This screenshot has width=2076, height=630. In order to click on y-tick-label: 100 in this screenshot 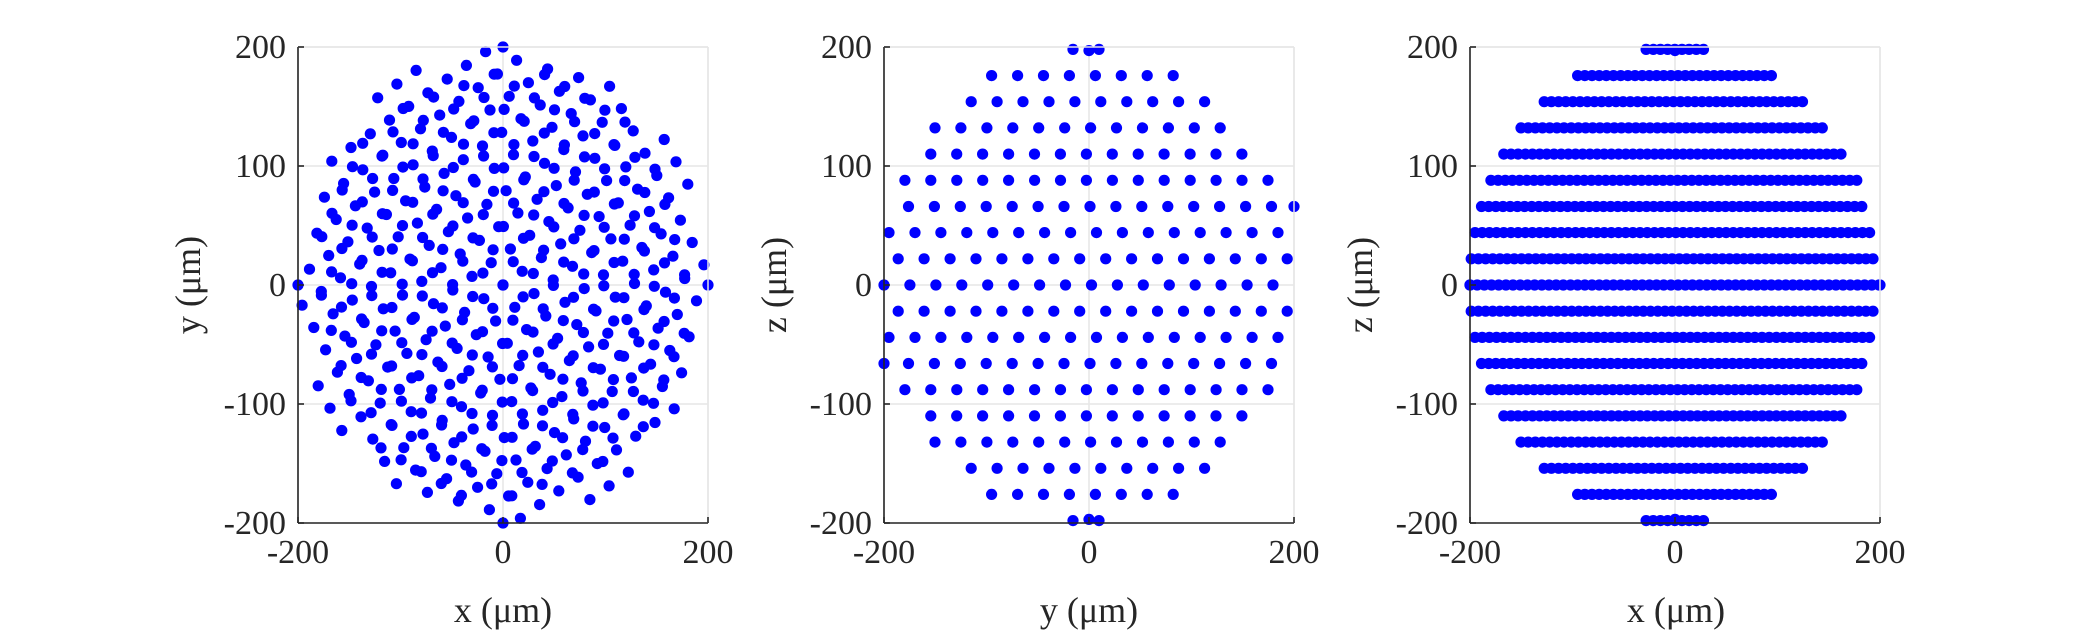, I will do `click(1432, 166)`.